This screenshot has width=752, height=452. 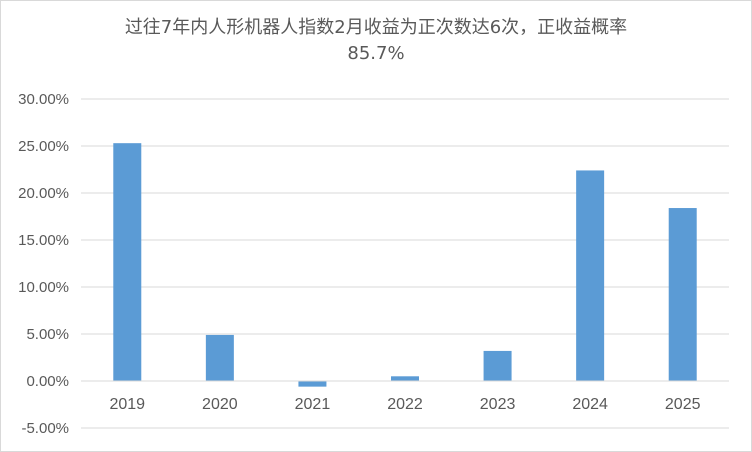 What do you see at coordinates (43, 240) in the screenshot?
I see `y-tick-label: 15.00%` at bounding box center [43, 240].